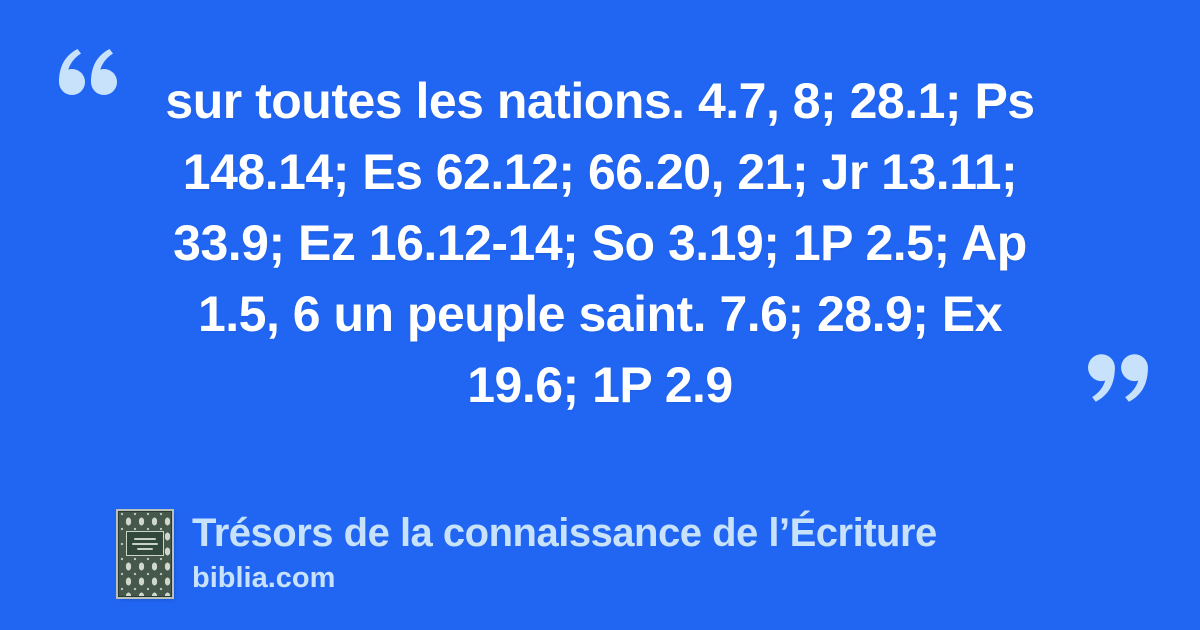 This screenshot has width=1200, height=630. Describe the element at coordinates (145, 543) in the screenshot. I see `book-cover-label` at that location.